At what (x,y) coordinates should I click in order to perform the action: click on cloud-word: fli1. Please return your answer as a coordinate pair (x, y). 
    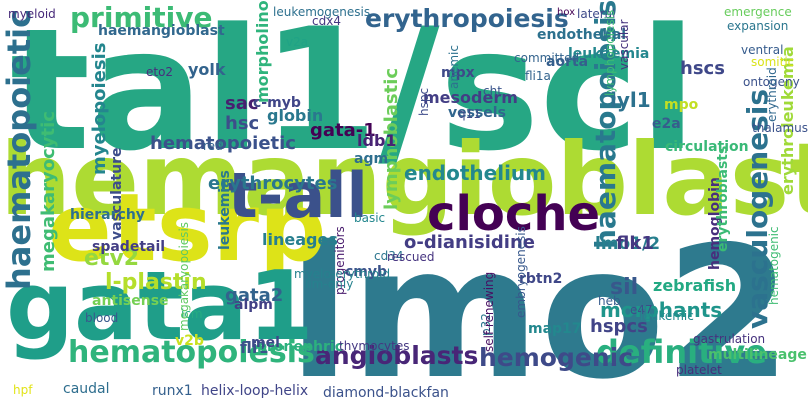
    Looking at the image, I should click on (254, 347).